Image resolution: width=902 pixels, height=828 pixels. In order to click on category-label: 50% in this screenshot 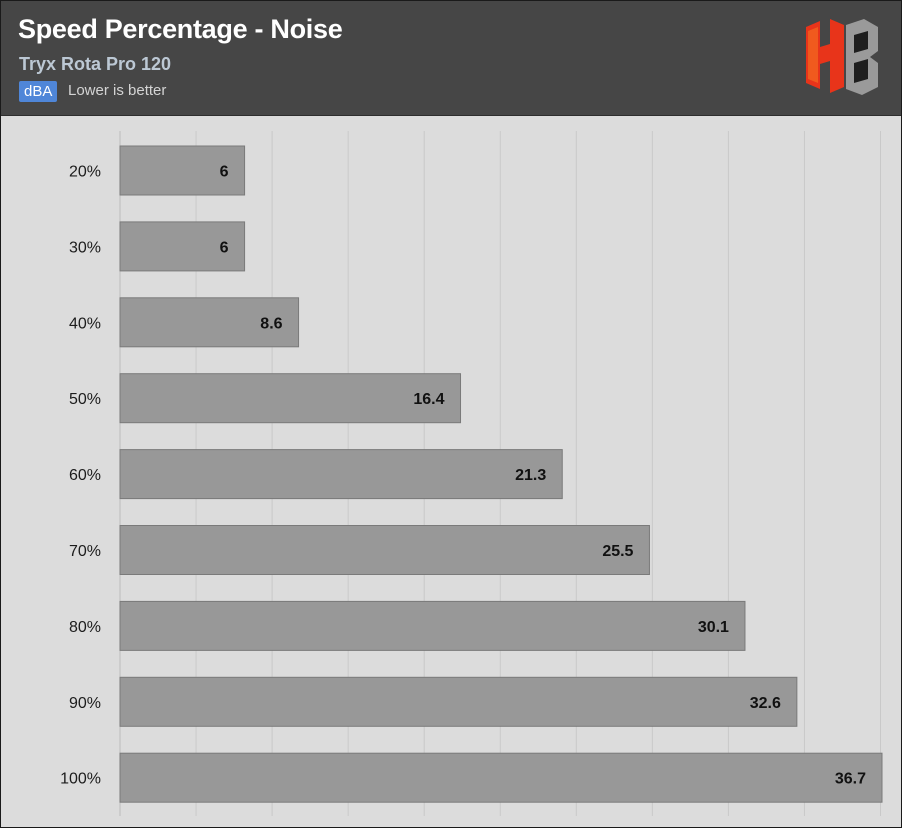, I will do `click(85, 399)`.